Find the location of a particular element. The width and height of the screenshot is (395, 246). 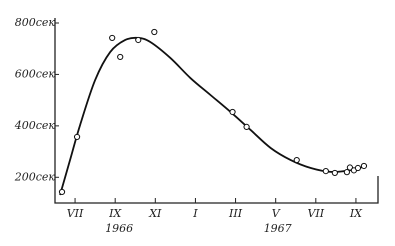

y-tick-label: 400сек is located at coordinates (35, 125).